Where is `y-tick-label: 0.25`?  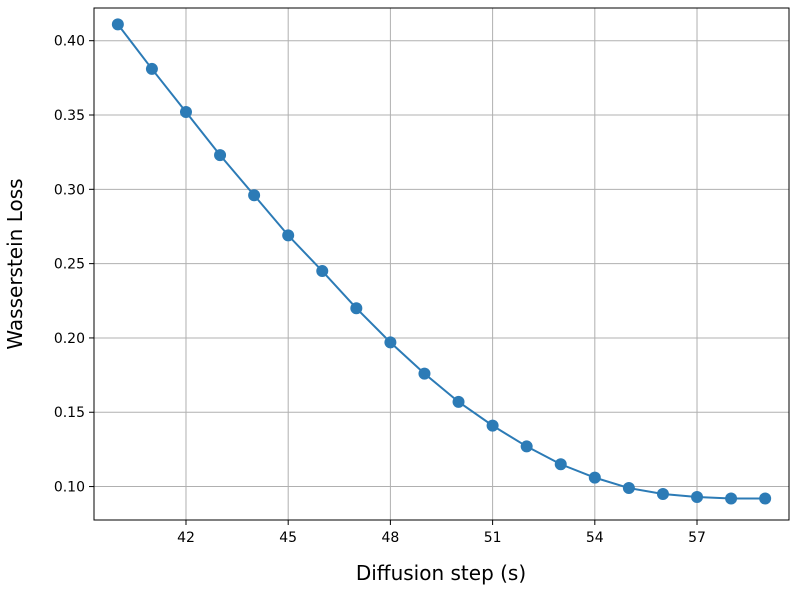 y-tick-label: 0.25 is located at coordinates (69, 265).